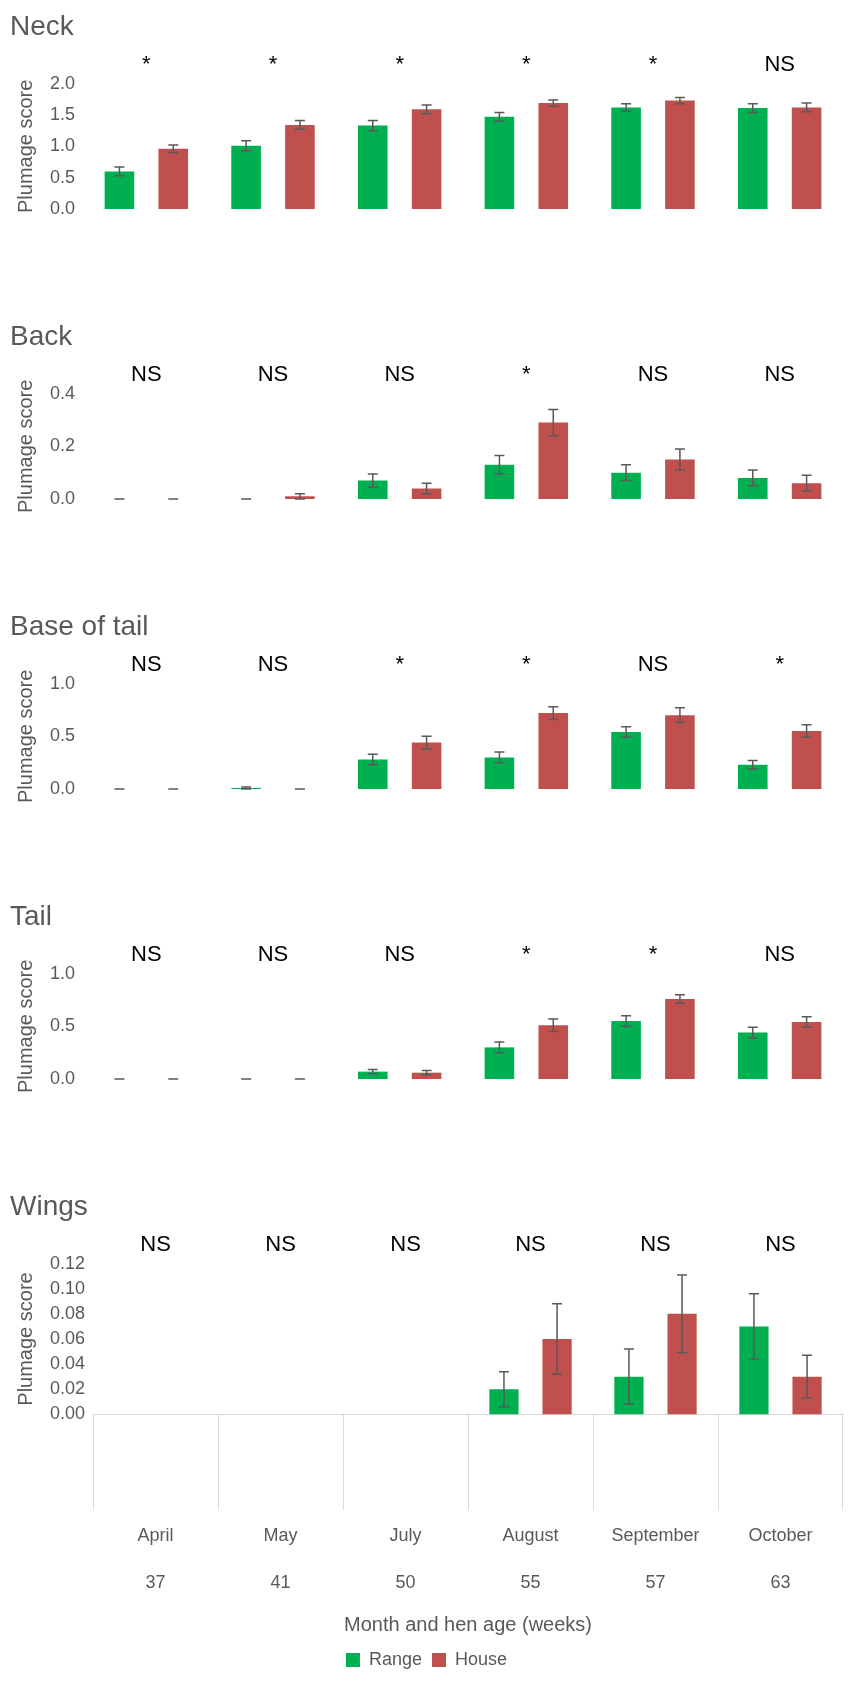  What do you see at coordinates (62, 82) in the screenshot?
I see `y-tick-label: 2.0` at bounding box center [62, 82].